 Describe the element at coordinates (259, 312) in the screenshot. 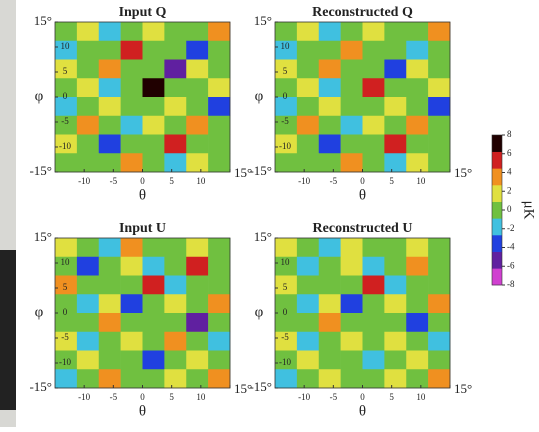

I see `y-axis-label: φ` at that location.